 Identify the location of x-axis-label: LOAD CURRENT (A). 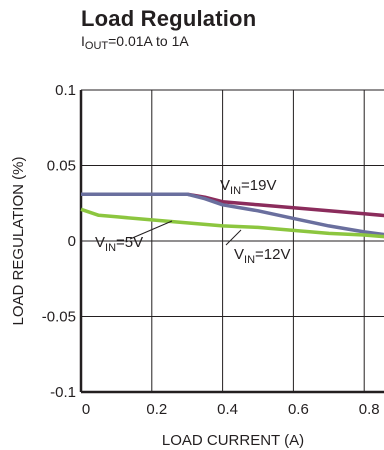
(233, 440).